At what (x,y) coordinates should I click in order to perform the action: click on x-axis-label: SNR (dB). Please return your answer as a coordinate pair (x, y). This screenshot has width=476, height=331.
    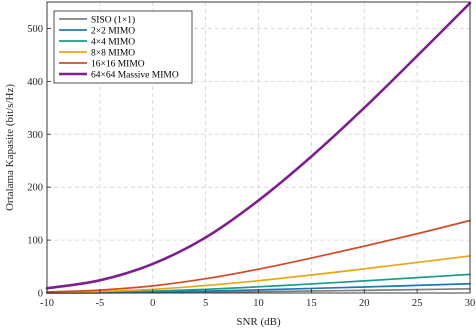
    Looking at the image, I should click on (258, 322).